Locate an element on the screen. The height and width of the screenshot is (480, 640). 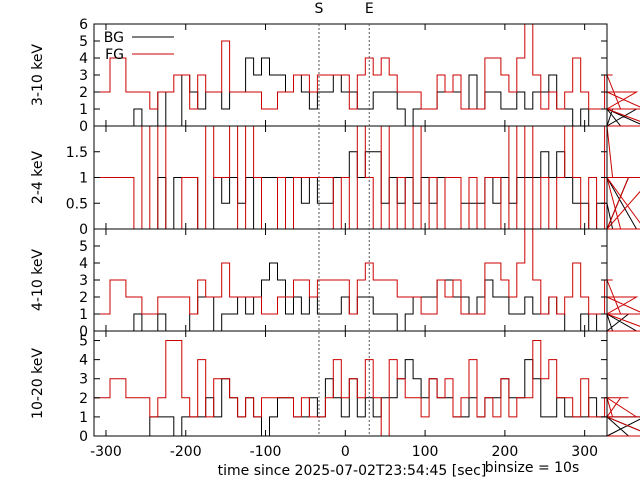
x-tick-label: 100 is located at coordinates (425, 452).